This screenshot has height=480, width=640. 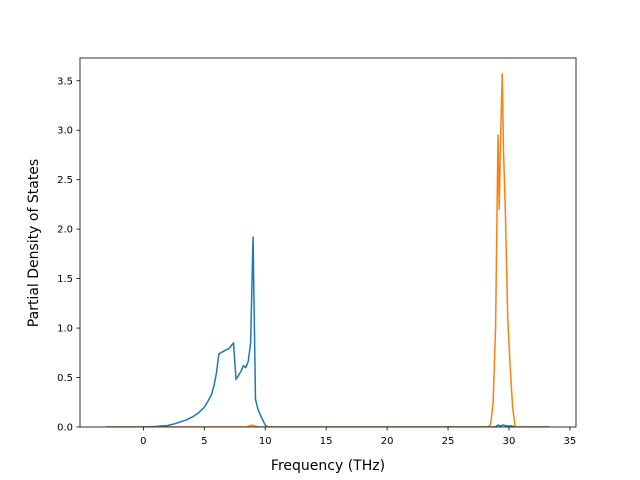 I want to click on y-tick-label: 2.5, so click(x=65, y=180).